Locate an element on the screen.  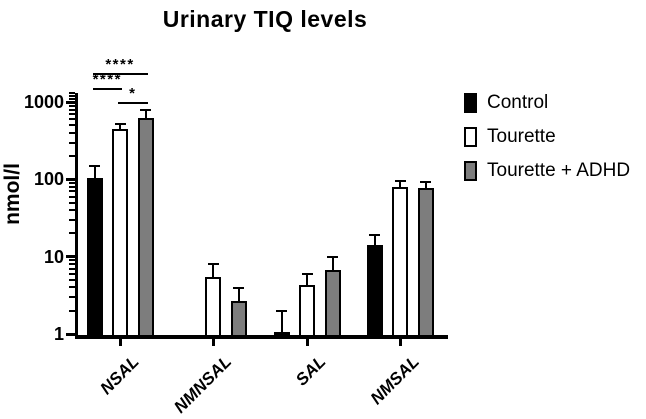
x-category-label-nsal: NSAL is located at coordinates (119, 375).